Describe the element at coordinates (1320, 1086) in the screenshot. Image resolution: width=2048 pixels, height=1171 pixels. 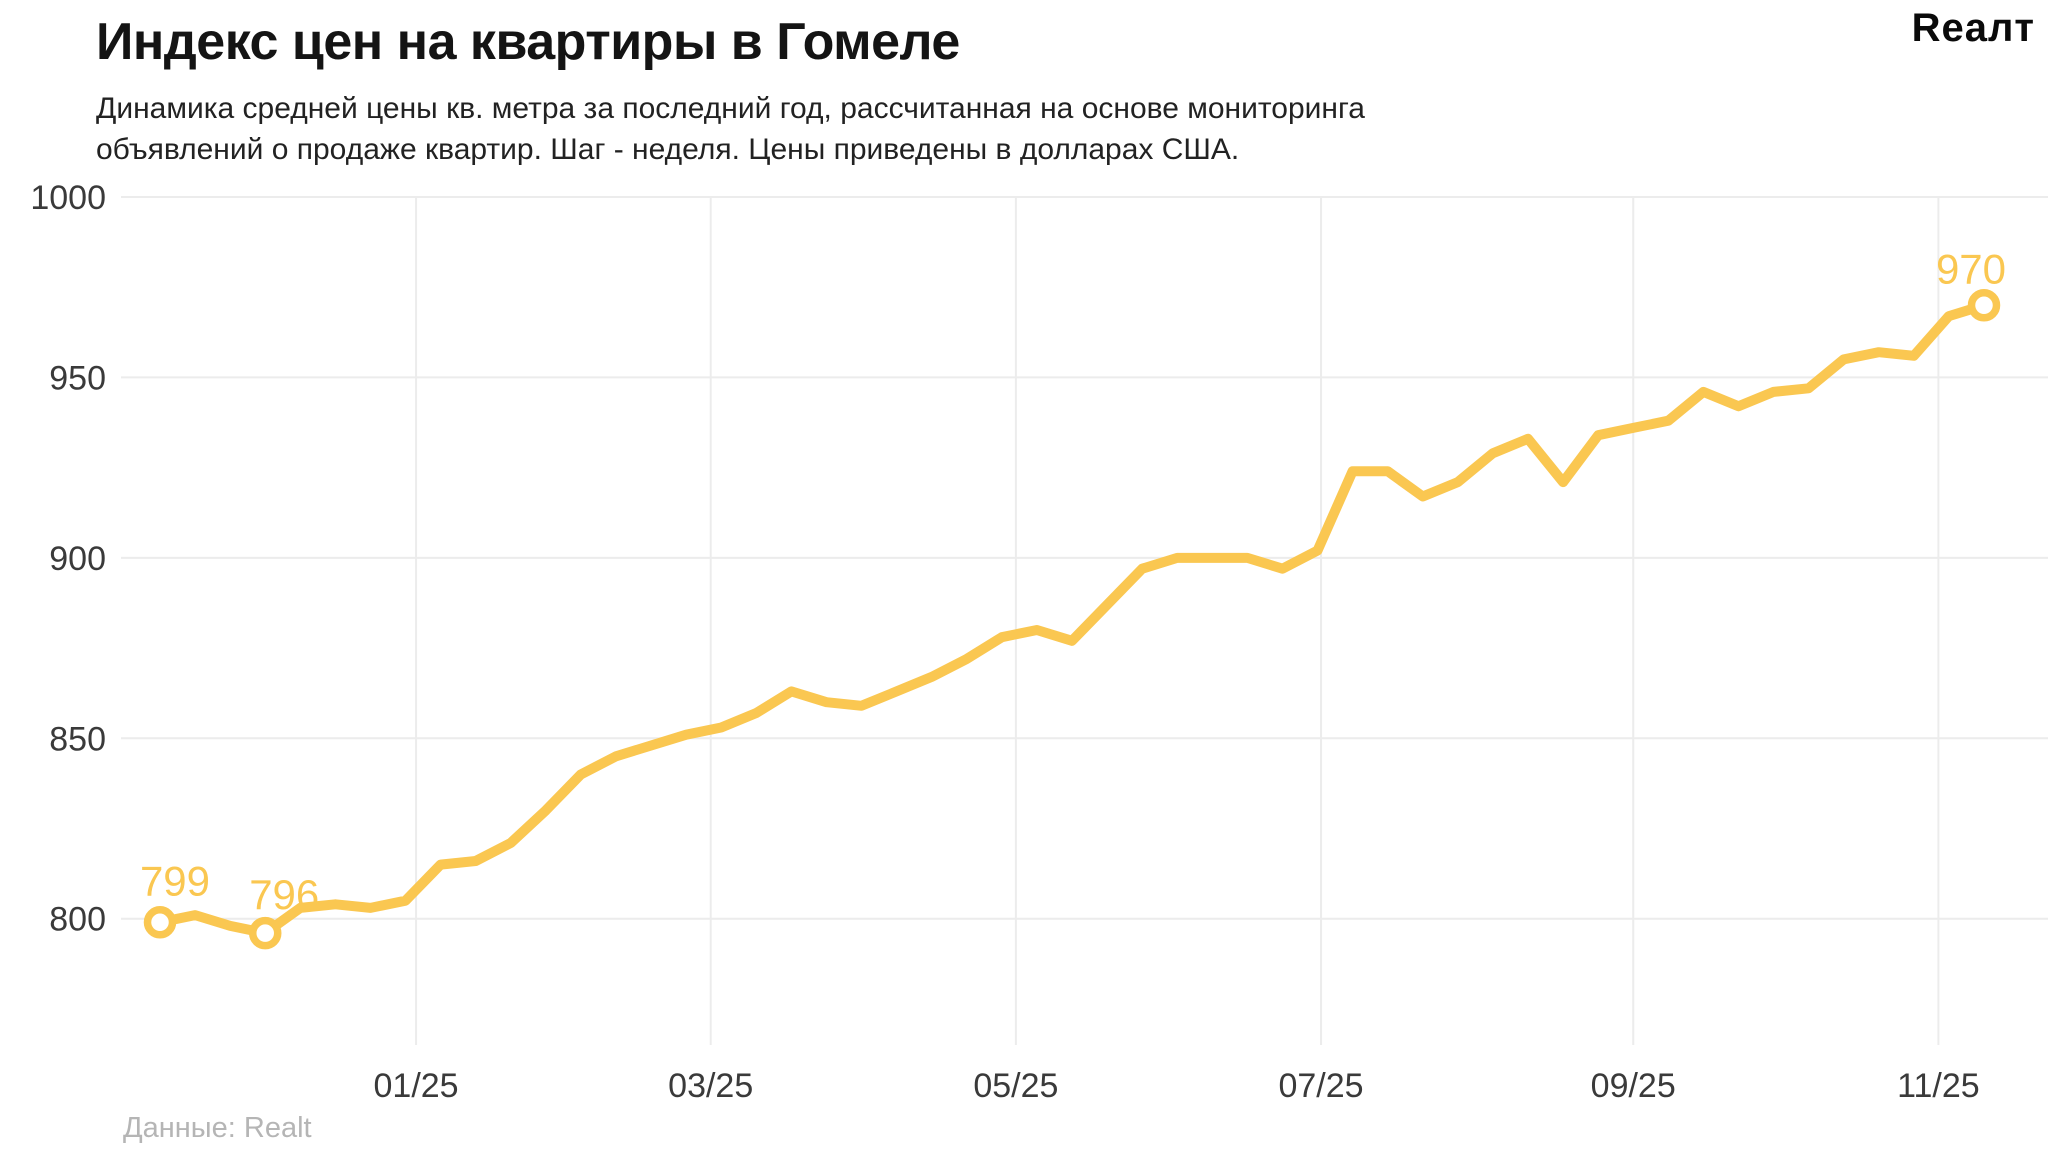
I see `x-tick-label: 07/25` at that location.